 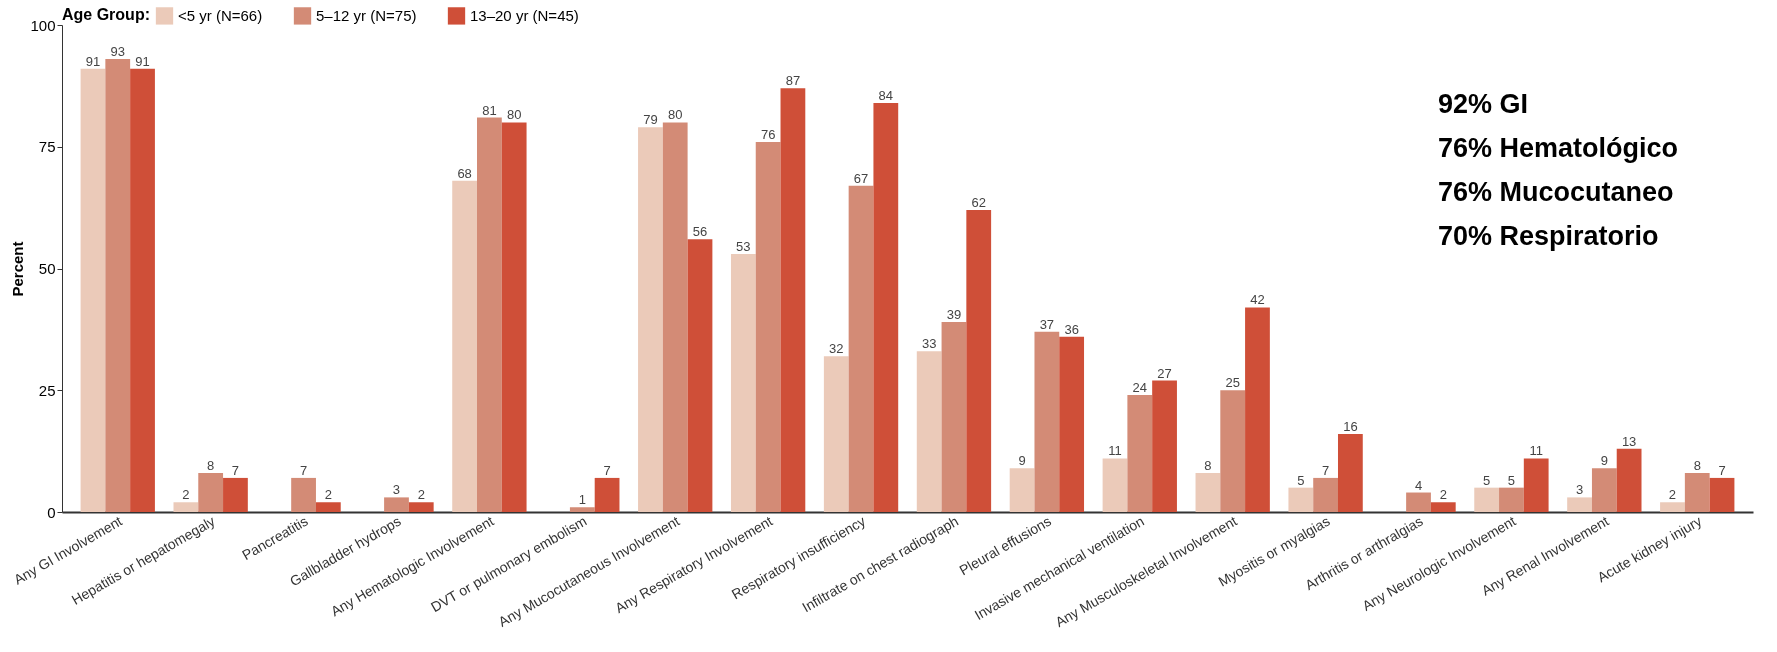 I want to click on data-label: 67, so click(x=861, y=178).